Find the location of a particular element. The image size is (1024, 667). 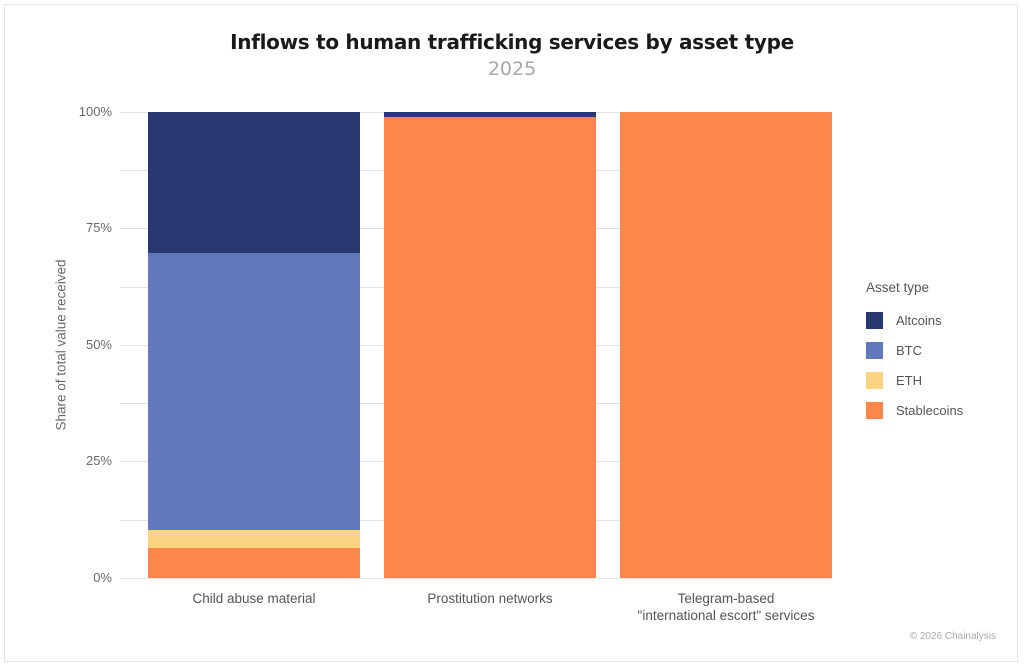

legend-label: Altcoins is located at coordinates (919, 320).